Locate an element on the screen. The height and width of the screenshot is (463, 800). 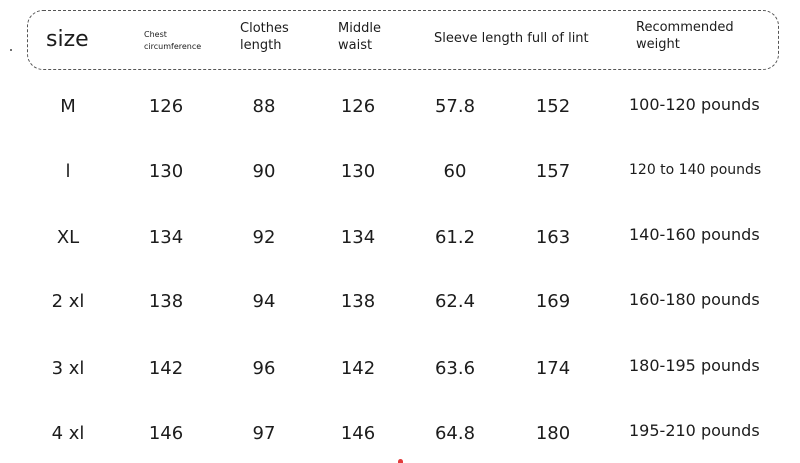
header-size: size is located at coordinates (67, 39).